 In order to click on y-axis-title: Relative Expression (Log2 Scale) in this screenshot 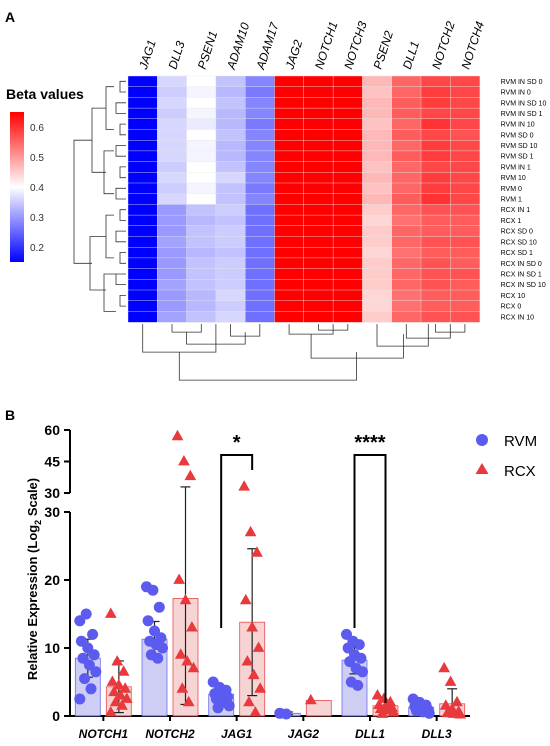, I will do `click(34, 579)`.